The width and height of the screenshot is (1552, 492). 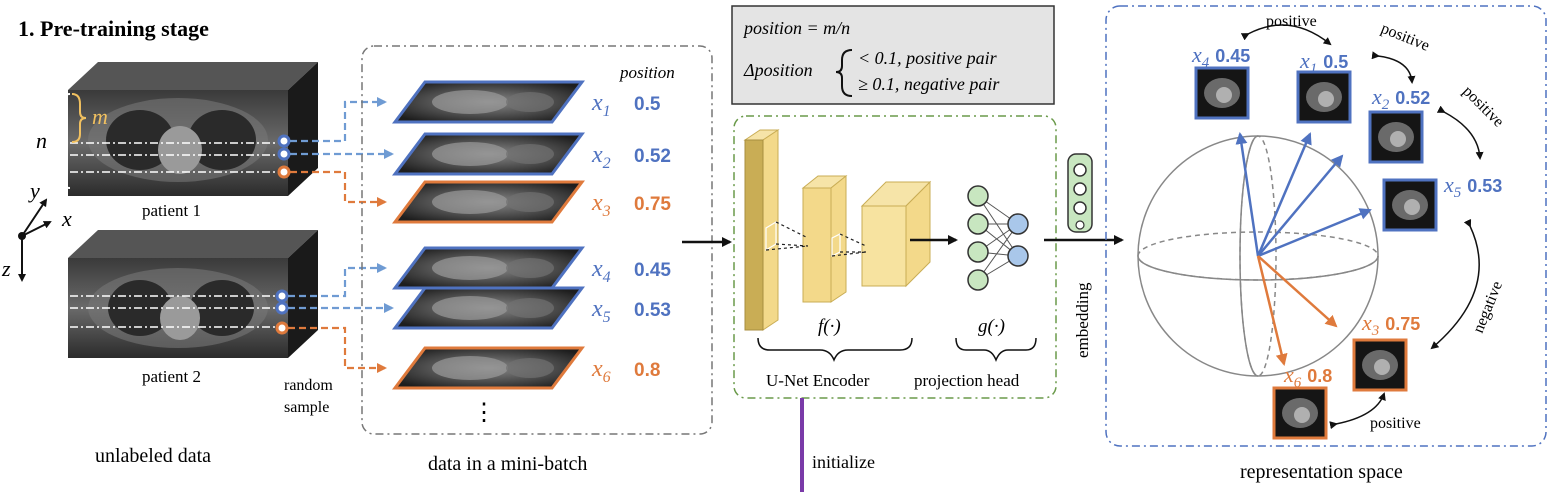 I want to click on relation-arrows, so click(x=1362, y=227).